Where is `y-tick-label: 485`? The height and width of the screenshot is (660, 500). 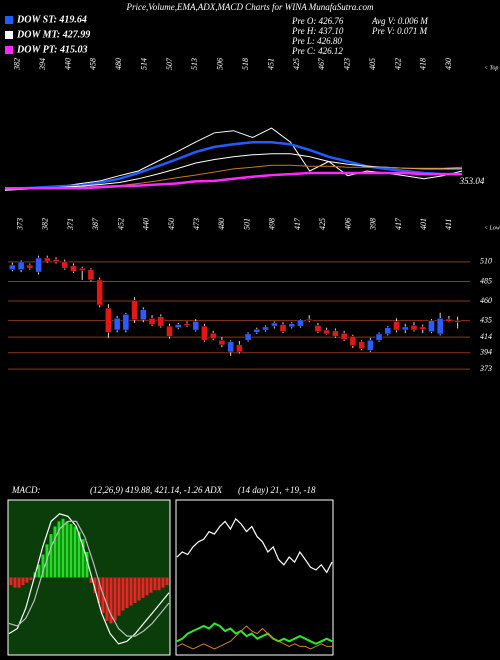
y-tick-label: 485 is located at coordinates (486, 280).